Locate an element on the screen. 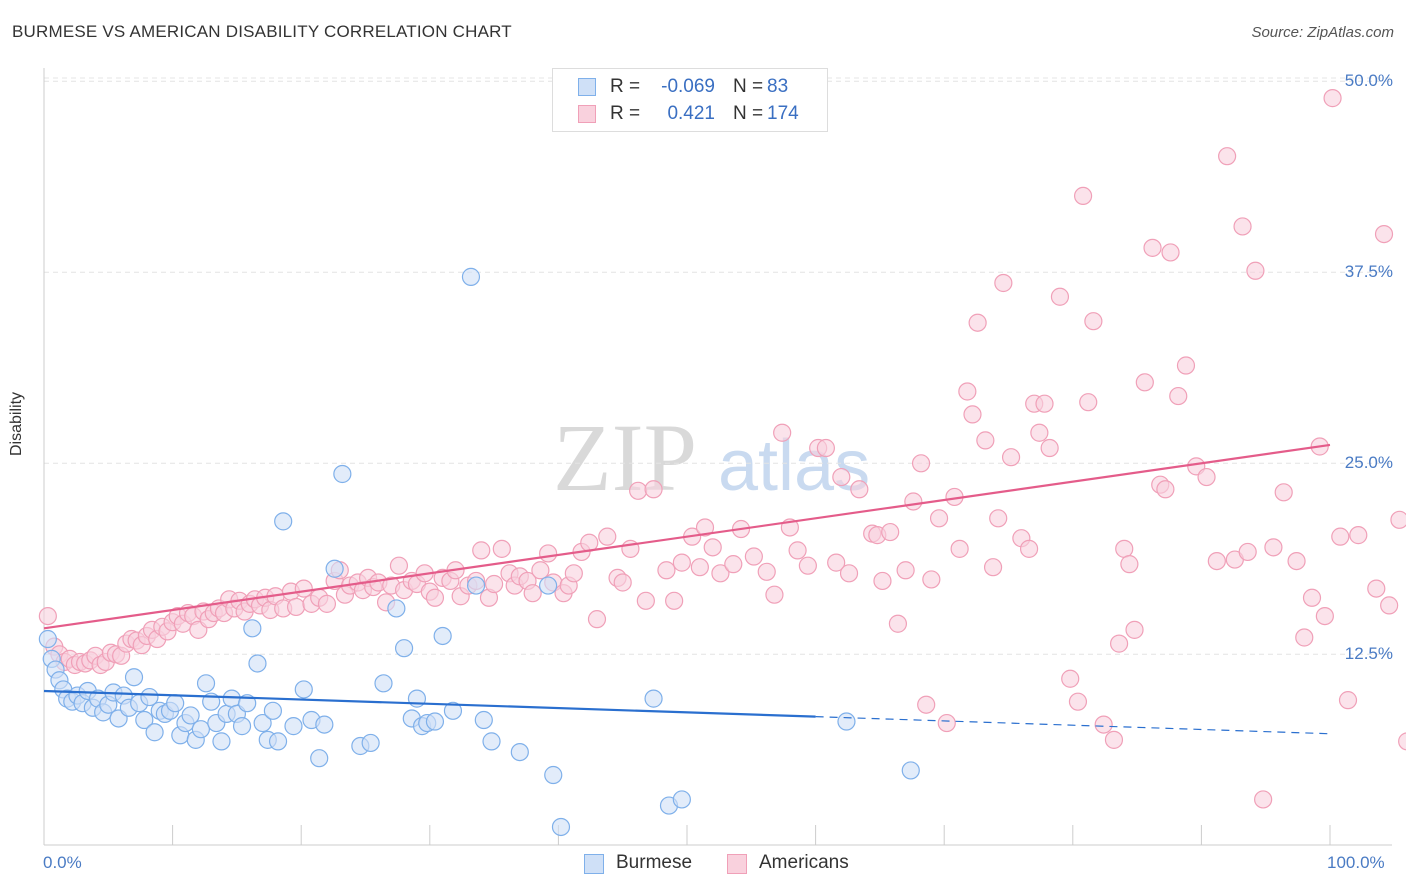  r-value: 0.421 is located at coordinates (691, 113).